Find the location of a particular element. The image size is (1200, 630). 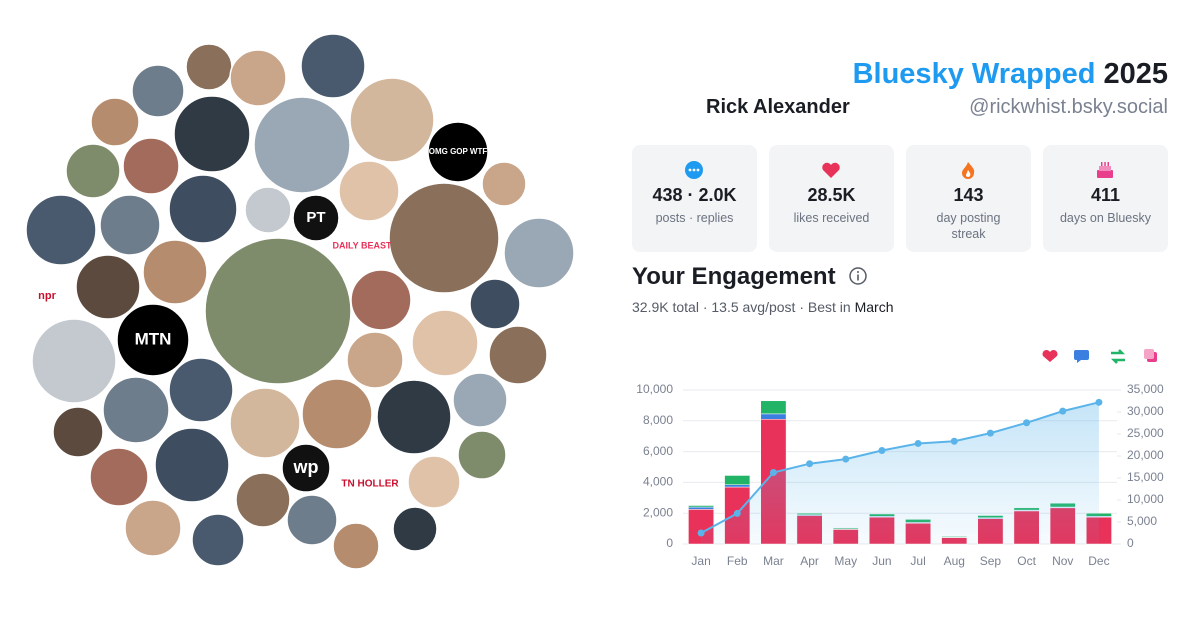

x-tick-label: Sep is located at coordinates (991, 561).